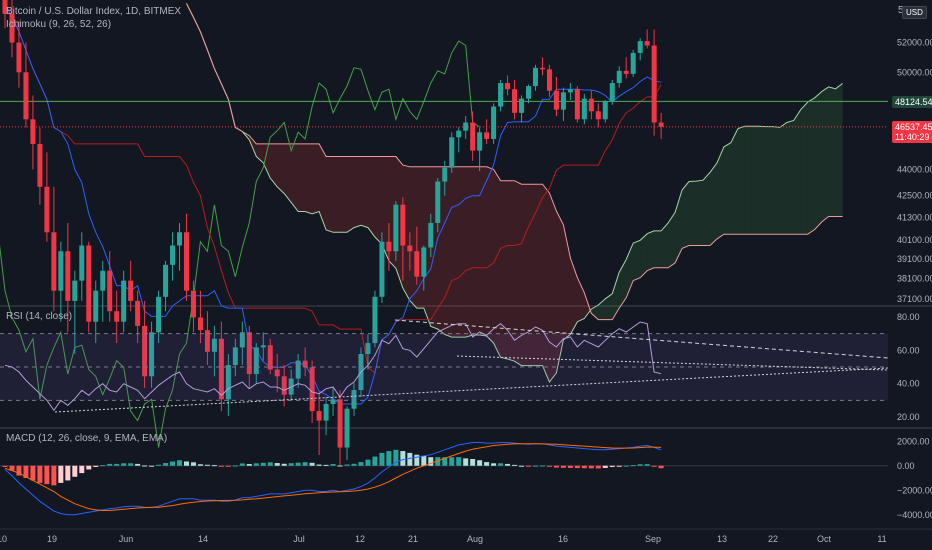 This screenshot has width=932, height=550. Describe the element at coordinates (333, 366) in the screenshot. I see `rsi-line` at that location.